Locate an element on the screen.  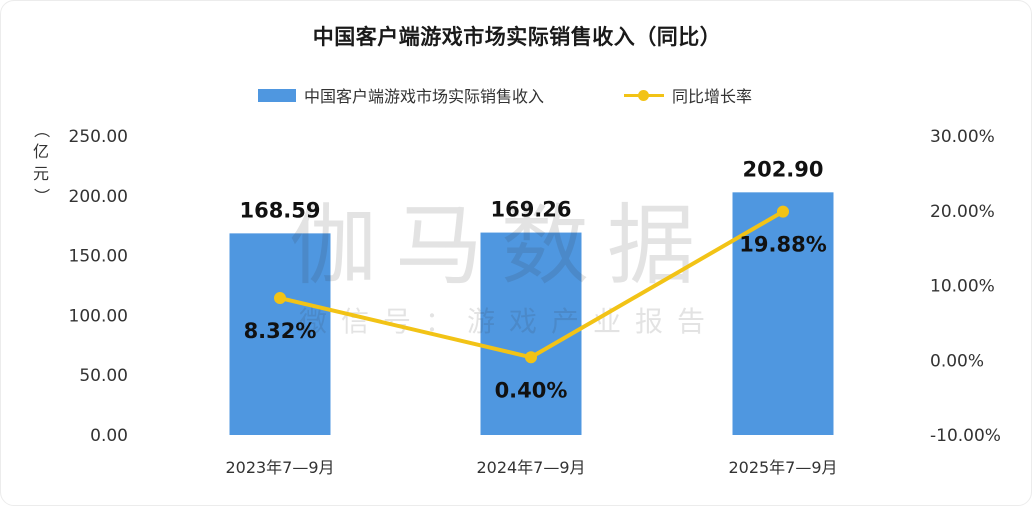
left-tick-label: 150.00 is located at coordinates (98, 257).